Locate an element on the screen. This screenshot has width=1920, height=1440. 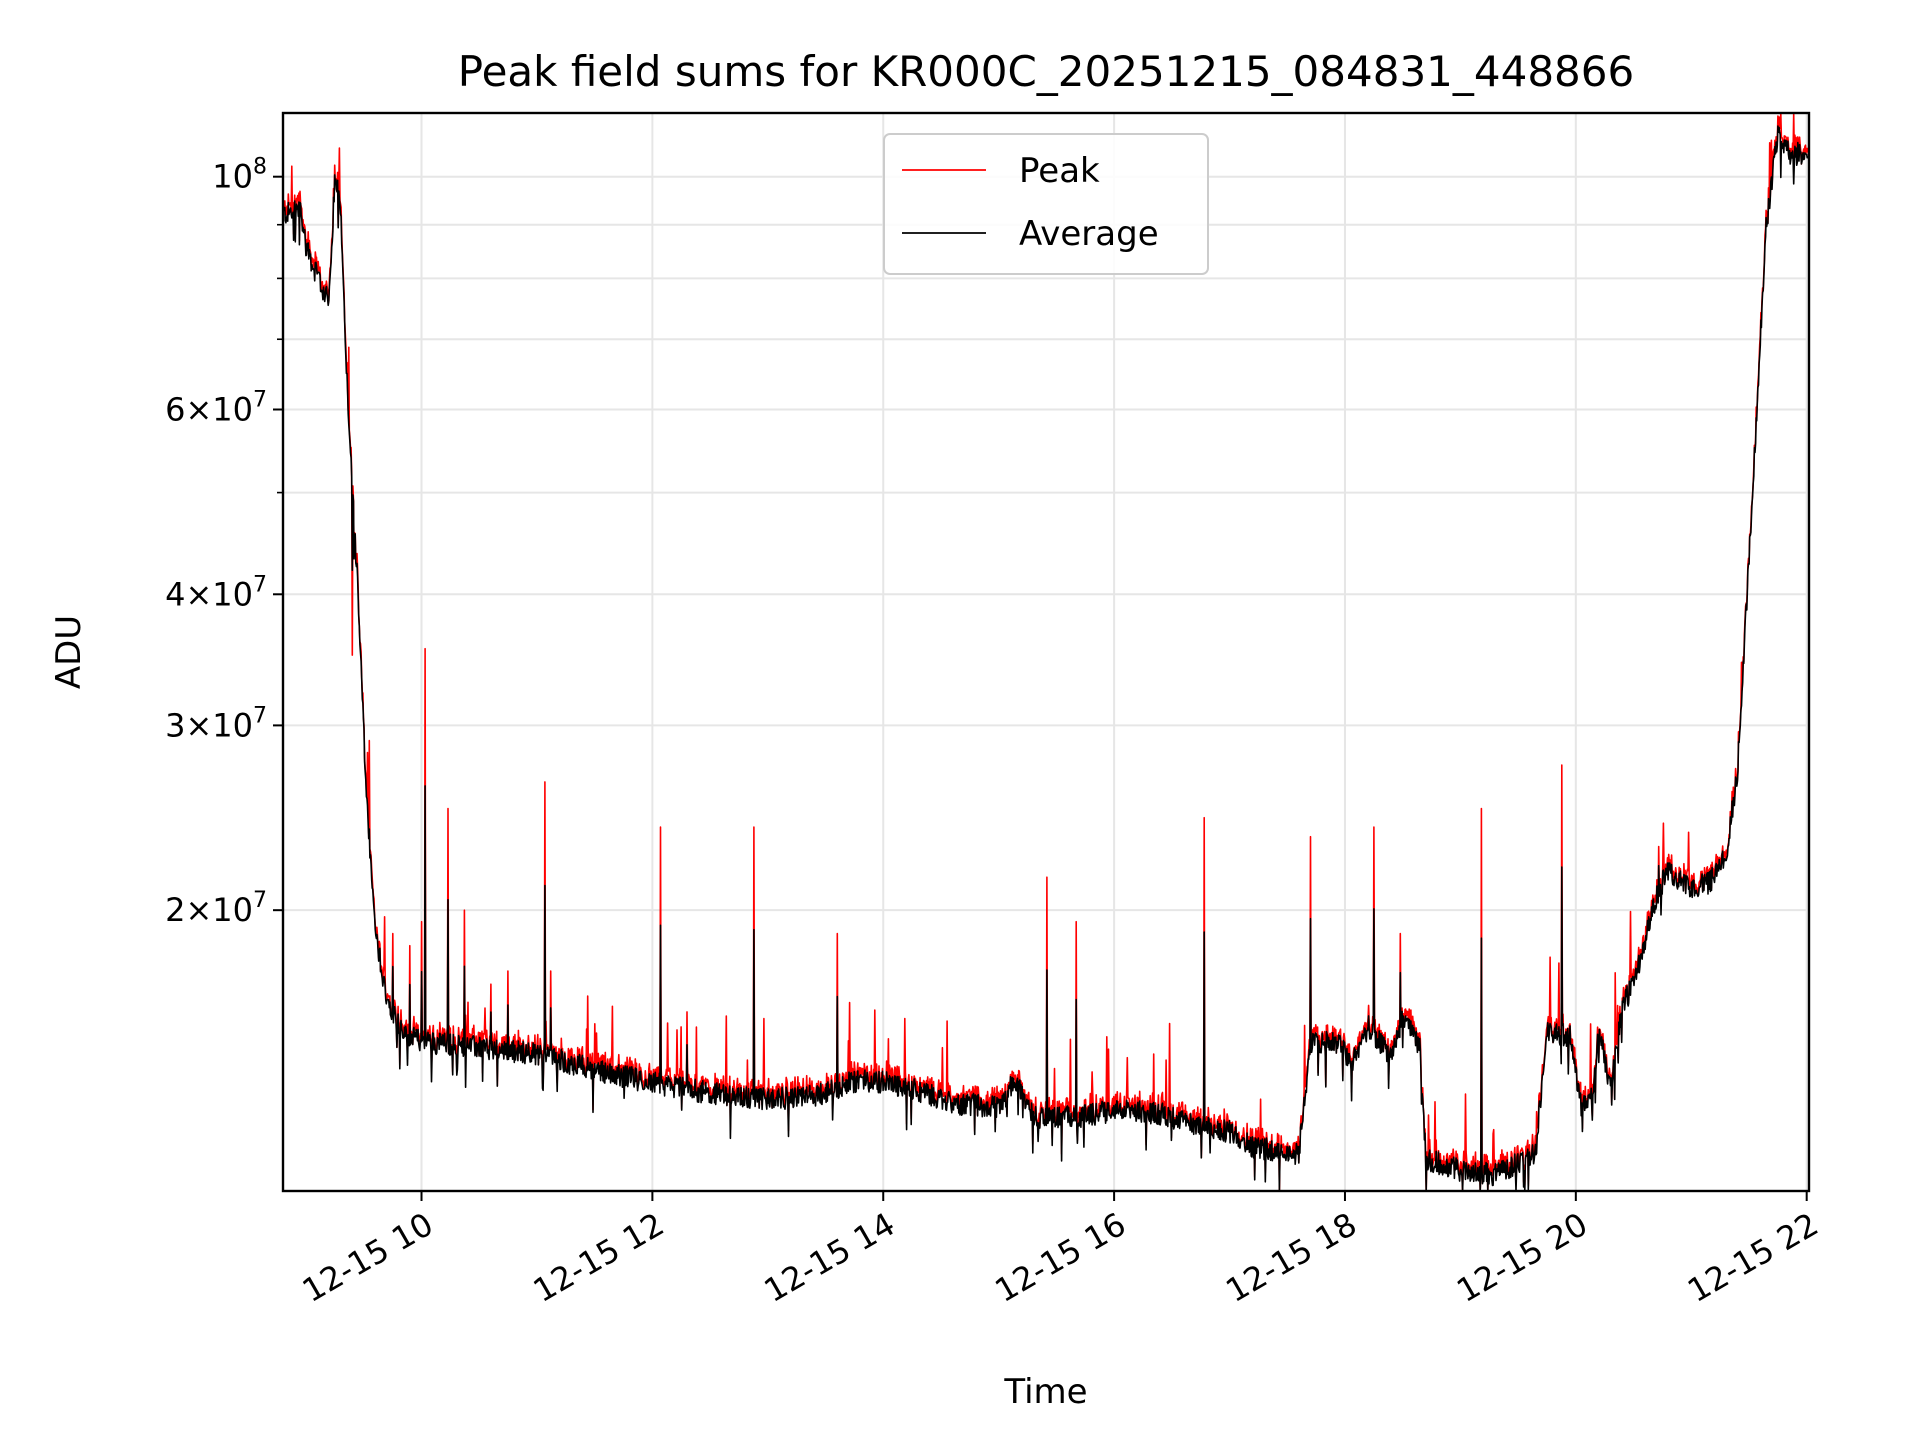
y-tick-label: 3×107 is located at coordinates (216, 723).